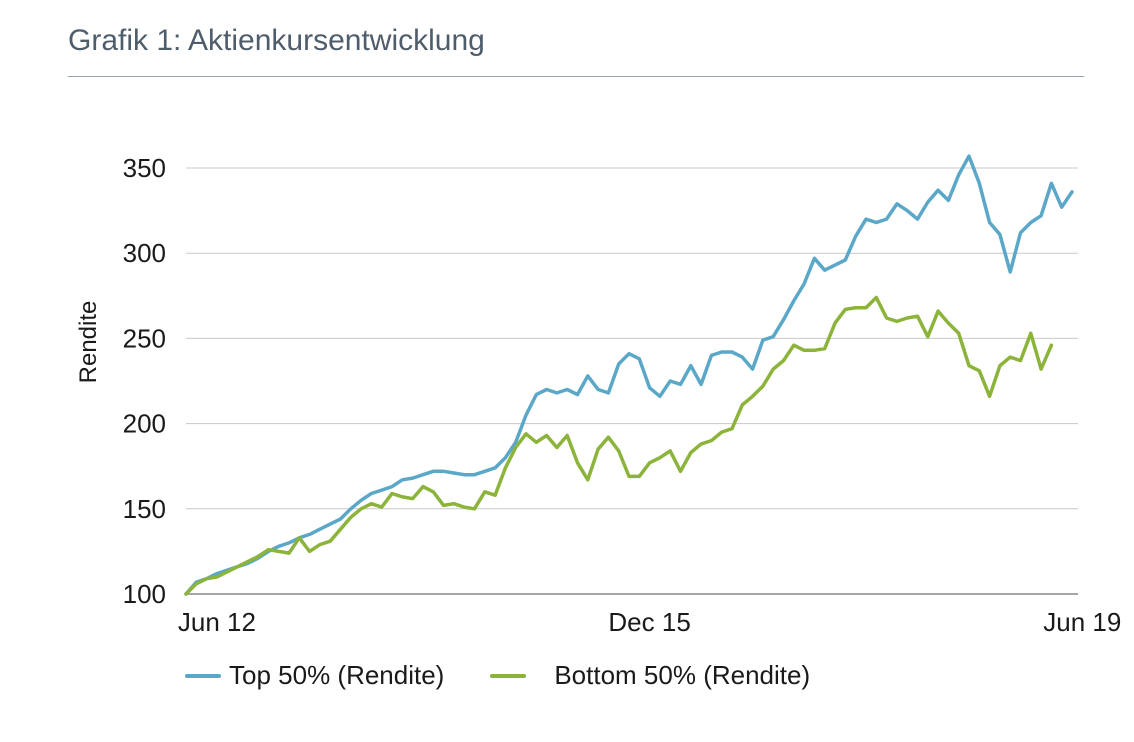 Image resolution: width=1134 pixels, height=742 pixels. I want to click on legend-item-top: Top 50% (Rendite), so click(314, 675).